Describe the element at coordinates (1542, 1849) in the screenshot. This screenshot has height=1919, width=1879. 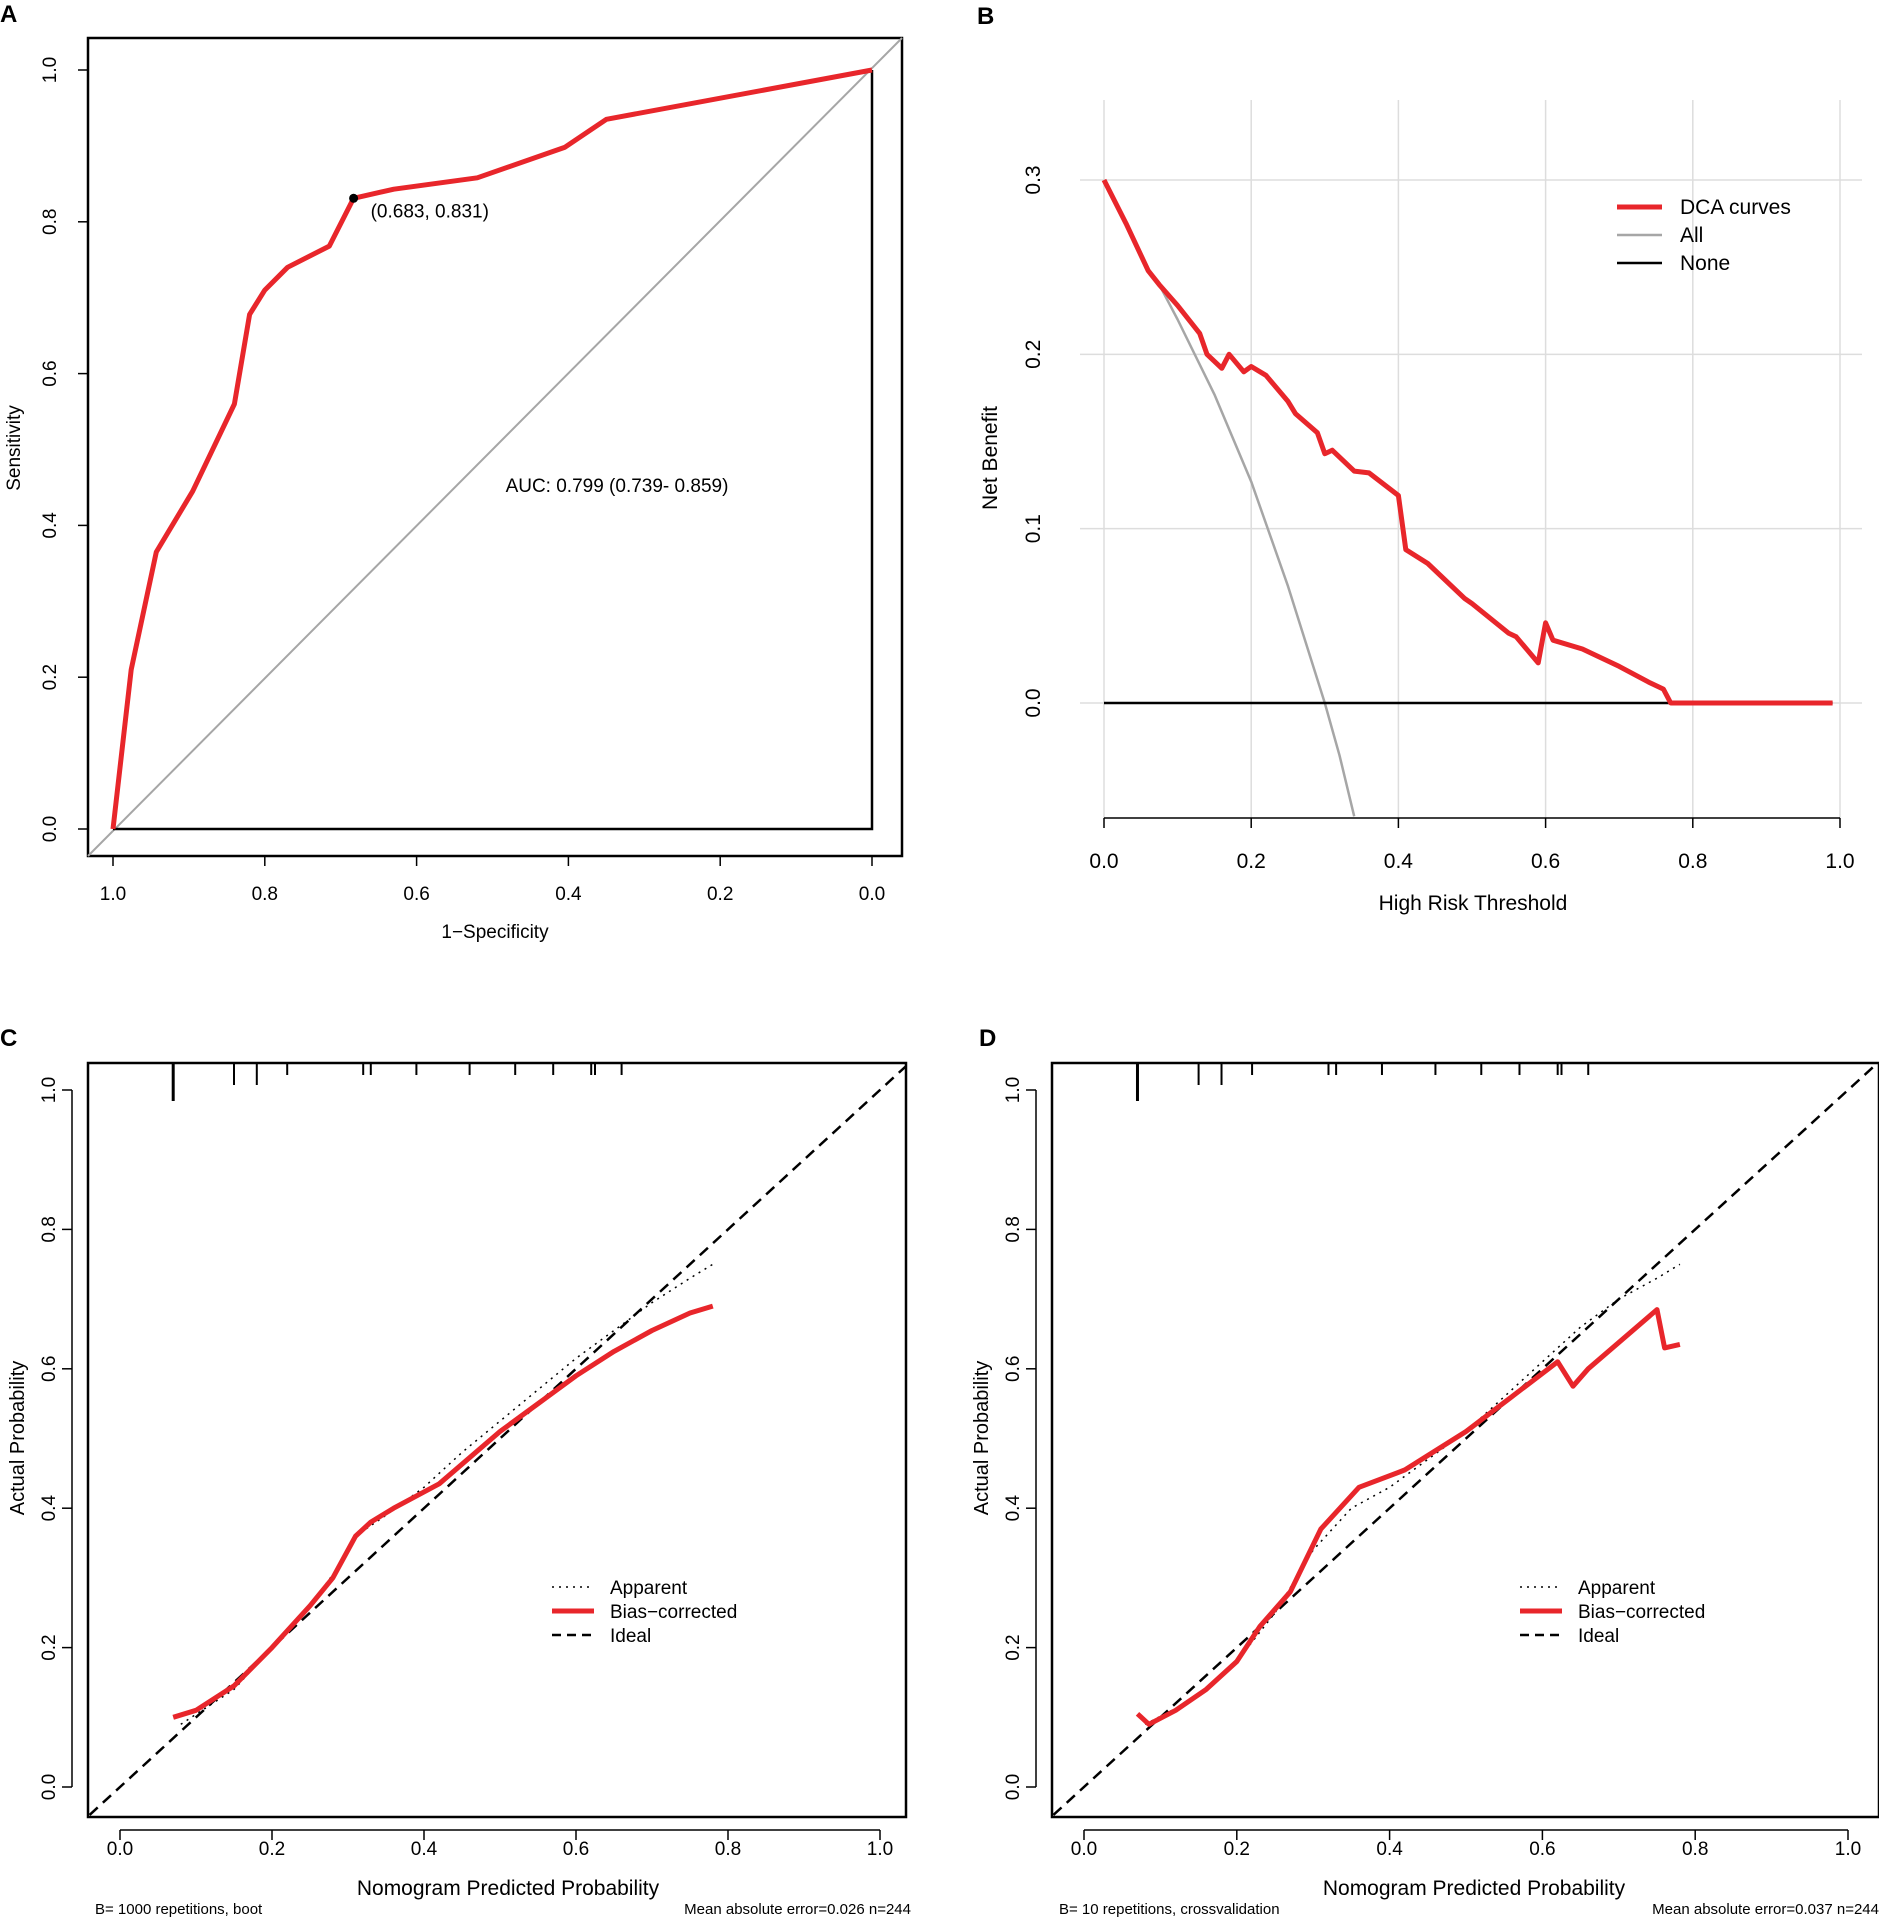
I see `panel-d-x-tick-label: 0.6` at that location.